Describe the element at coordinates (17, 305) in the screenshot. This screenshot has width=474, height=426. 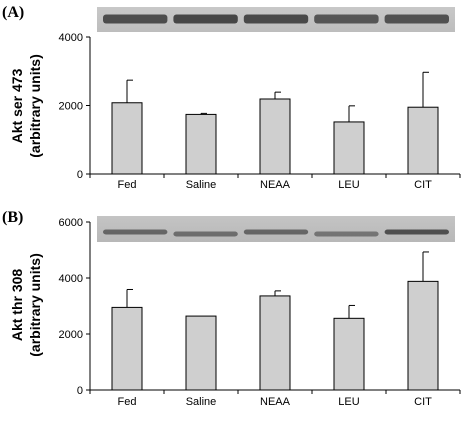
I see `panel-b-ylabel: Akt thr 308` at that location.